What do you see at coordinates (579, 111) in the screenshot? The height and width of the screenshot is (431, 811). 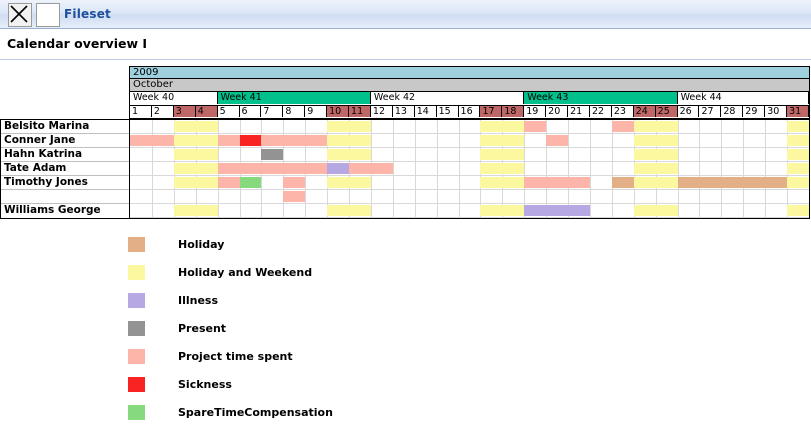 I see `day-header-cell: 21` at bounding box center [579, 111].